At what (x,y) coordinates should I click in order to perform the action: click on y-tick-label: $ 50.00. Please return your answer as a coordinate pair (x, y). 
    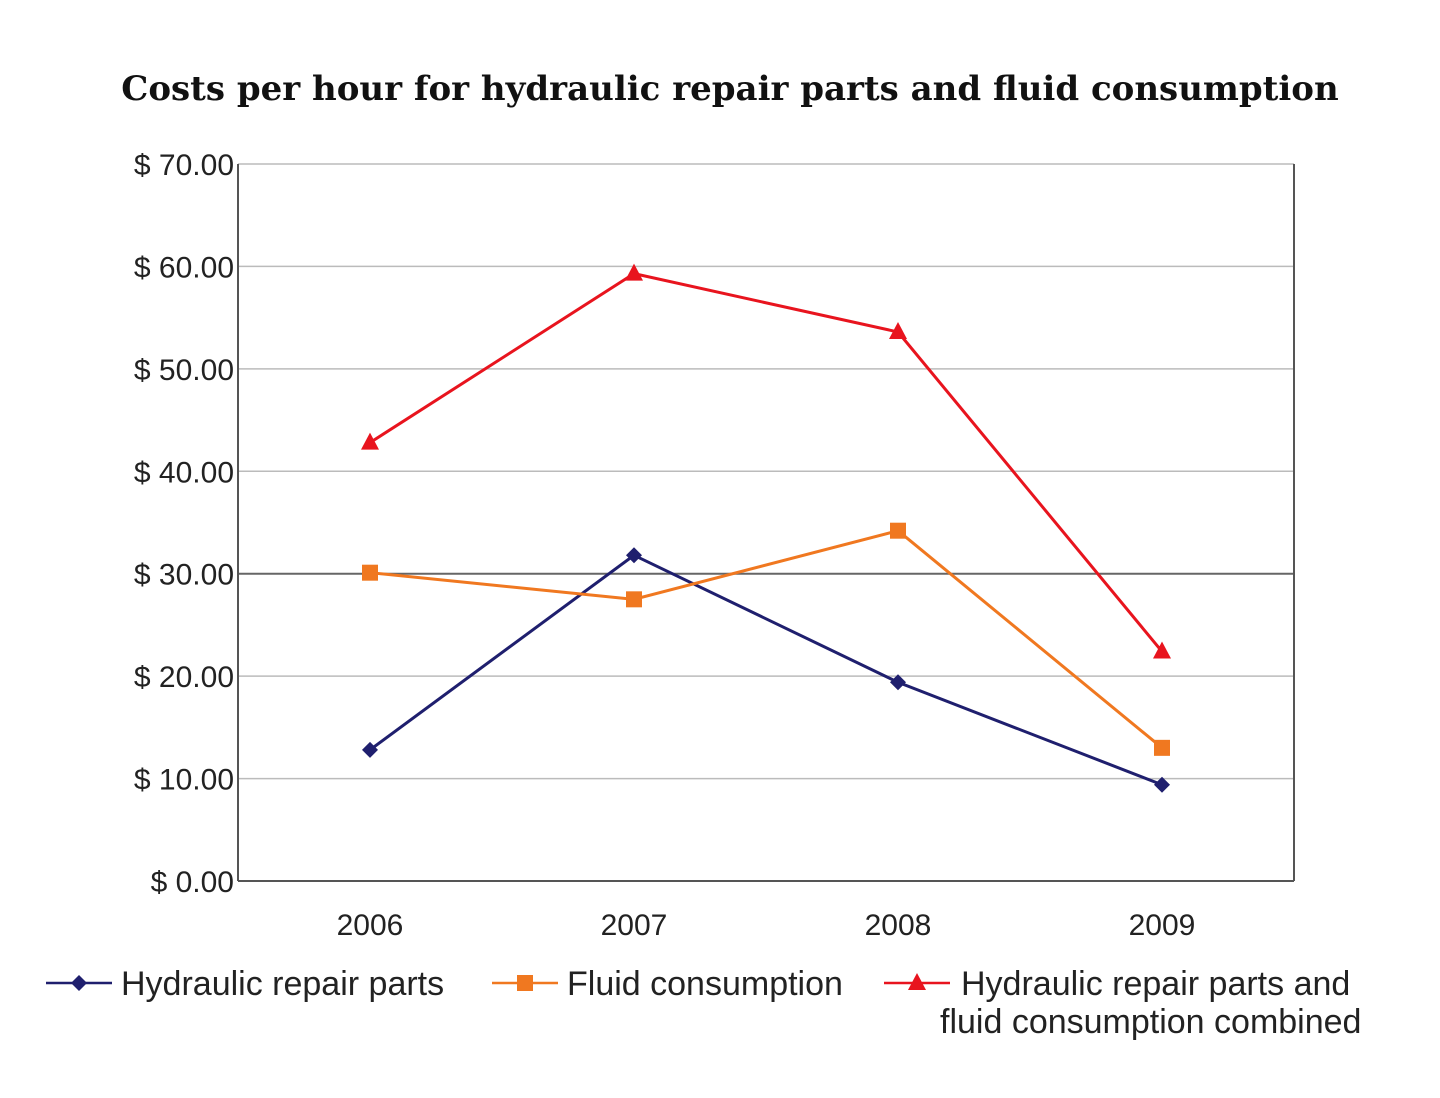
    Looking at the image, I should click on (184, 370).